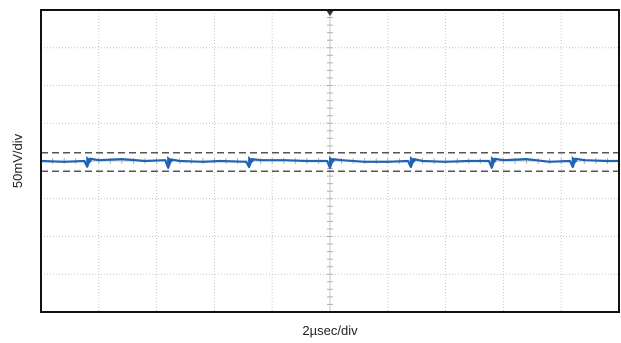 This screenshot has height=343, width=621. I want to click on trace-layer, so click(329, 162).